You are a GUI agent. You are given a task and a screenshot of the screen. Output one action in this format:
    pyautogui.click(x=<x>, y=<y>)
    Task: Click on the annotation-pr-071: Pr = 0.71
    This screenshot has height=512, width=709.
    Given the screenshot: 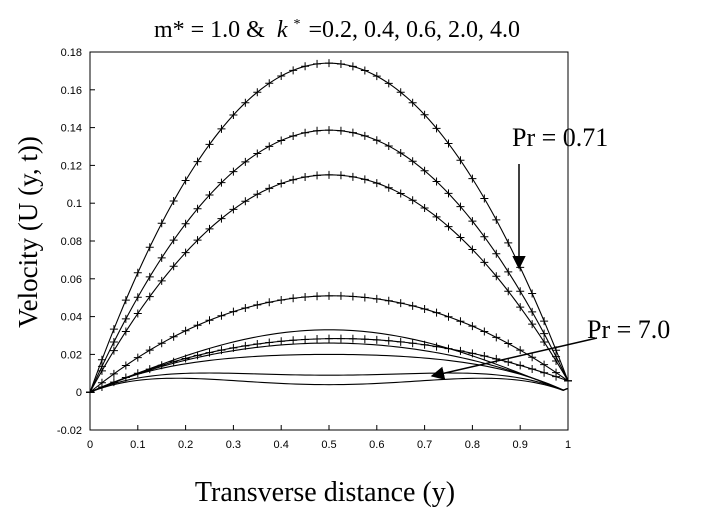 What is the action you would take?
    pyautogui.click(x=560, y=137)
    